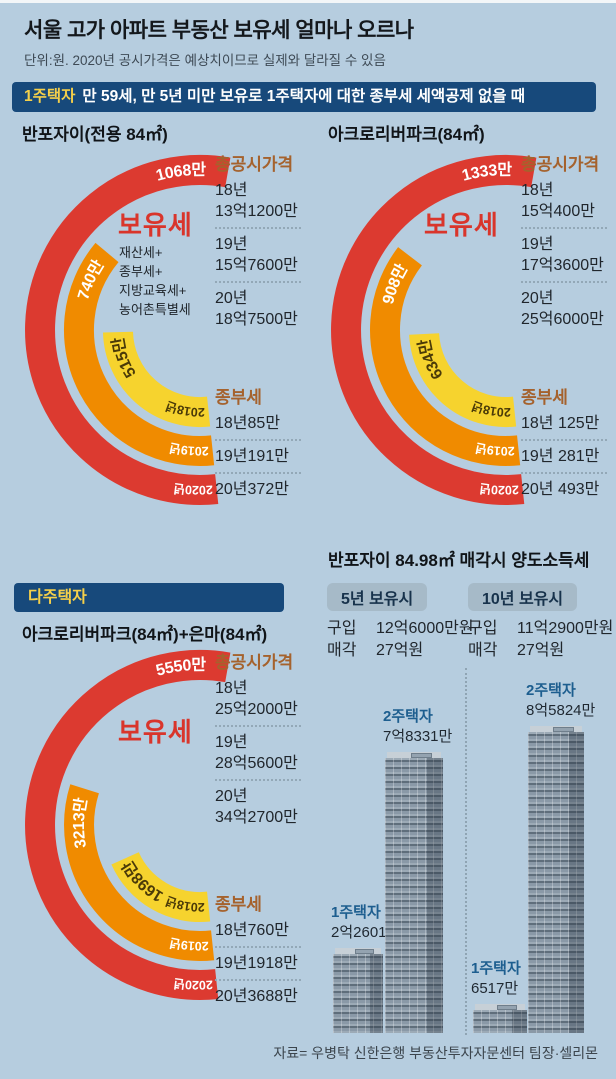 The width and height of the screenshot is (616, 1079). I want to click on sale-group-5yr: 5년 보유시 구입 12억6000만원 매각 27억원, so click(400, 622).